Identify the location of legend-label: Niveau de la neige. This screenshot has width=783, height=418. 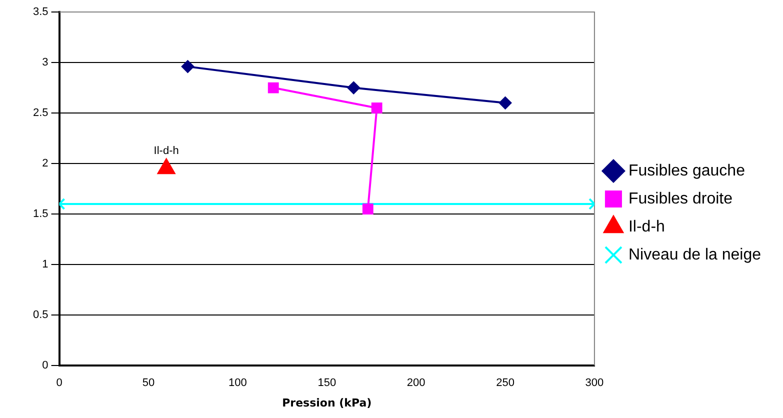
(695, 255).